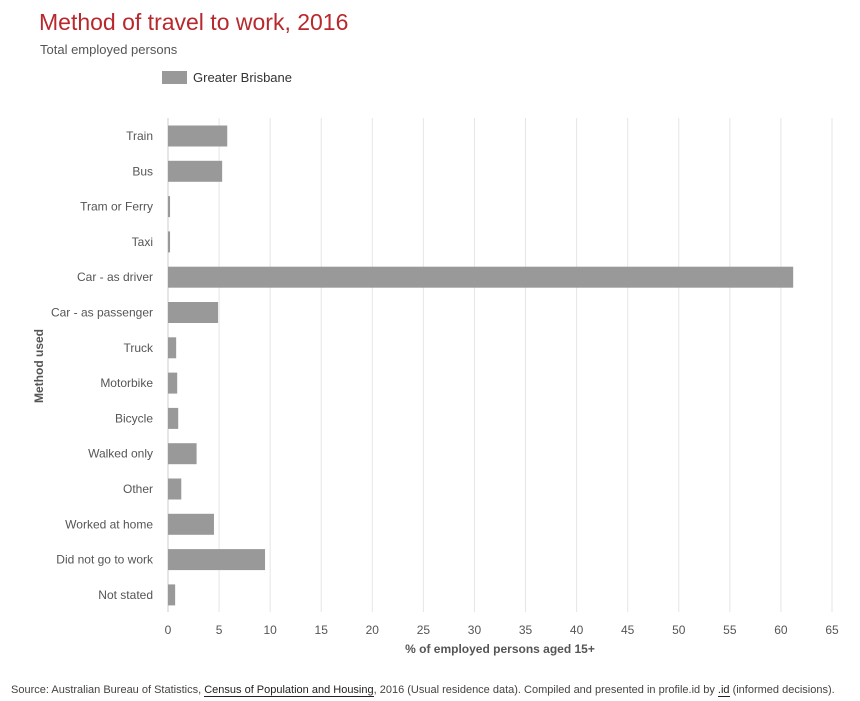 The height and width of the screenshot is (701, 860). I want to click on y-tick-label: Bicycle, so click(134, 418).